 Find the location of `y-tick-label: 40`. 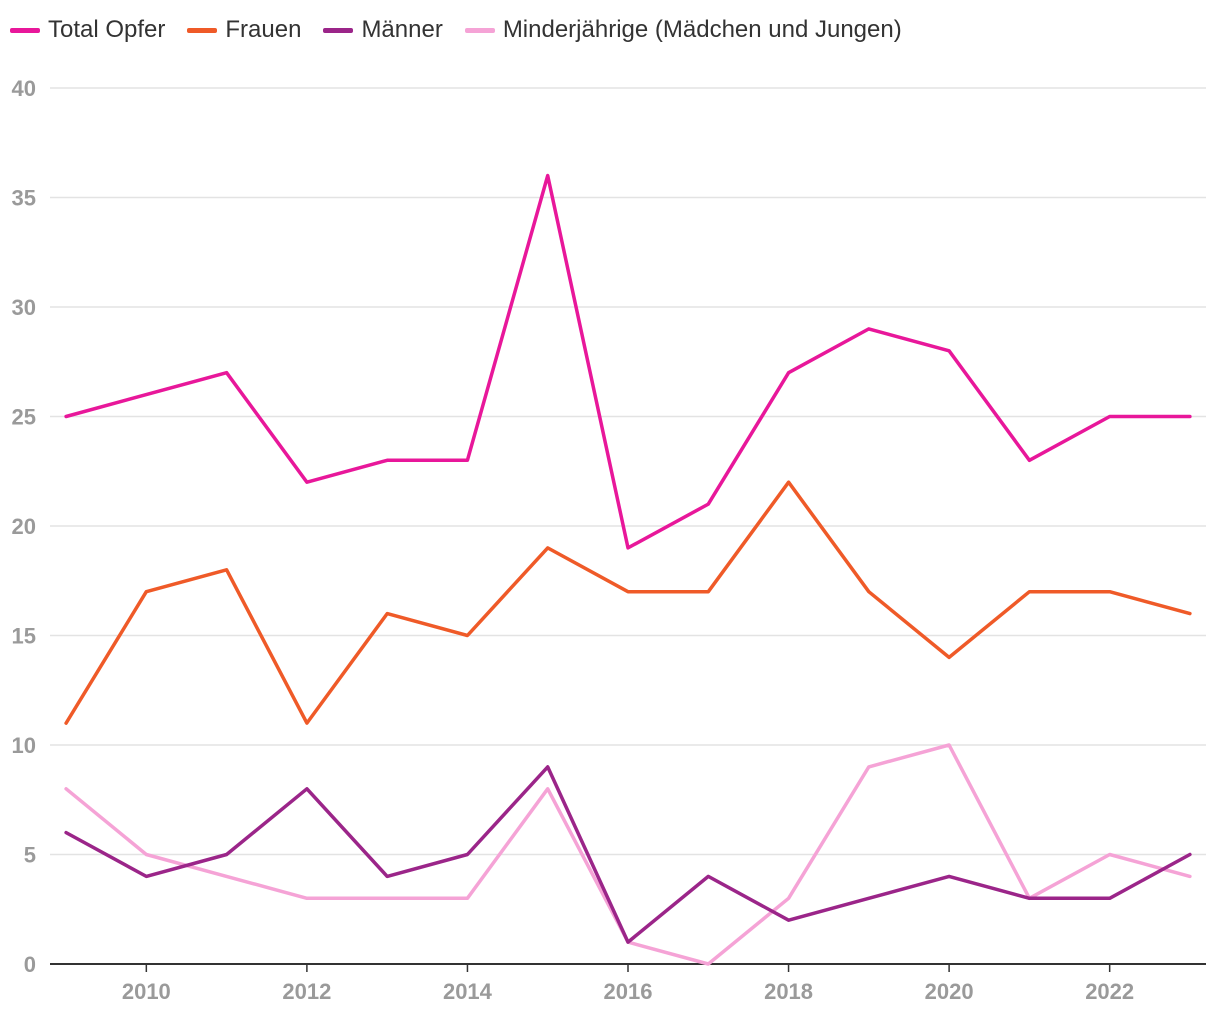

y-tick-label: 40 is located at coordinates (24, 88).